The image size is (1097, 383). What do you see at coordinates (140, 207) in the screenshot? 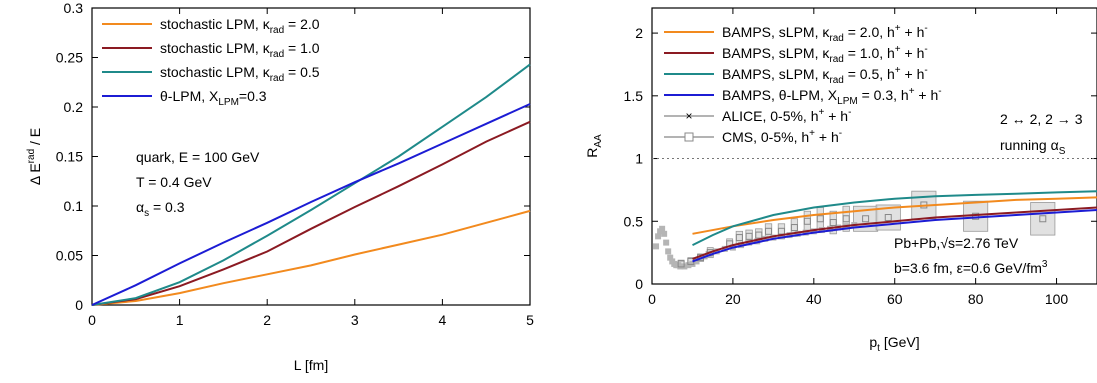
I see `annotation-3-part: α` at bounding box center [140, 207].